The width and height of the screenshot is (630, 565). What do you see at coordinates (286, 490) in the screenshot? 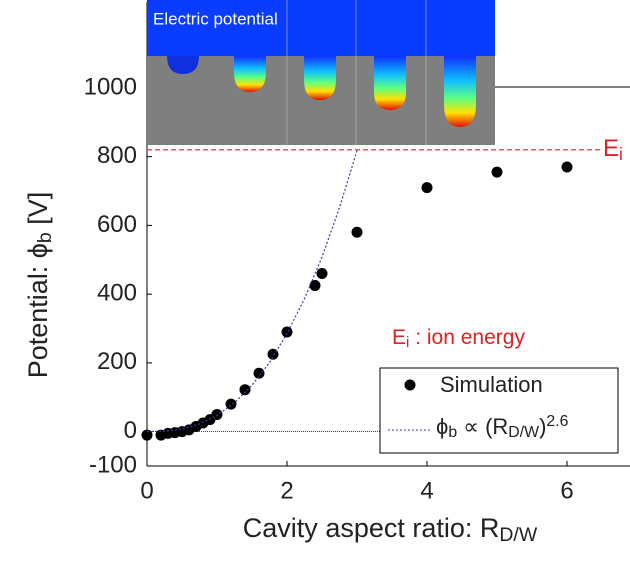
I see `x-tick-label: 2` at bounding box center [286, 490].